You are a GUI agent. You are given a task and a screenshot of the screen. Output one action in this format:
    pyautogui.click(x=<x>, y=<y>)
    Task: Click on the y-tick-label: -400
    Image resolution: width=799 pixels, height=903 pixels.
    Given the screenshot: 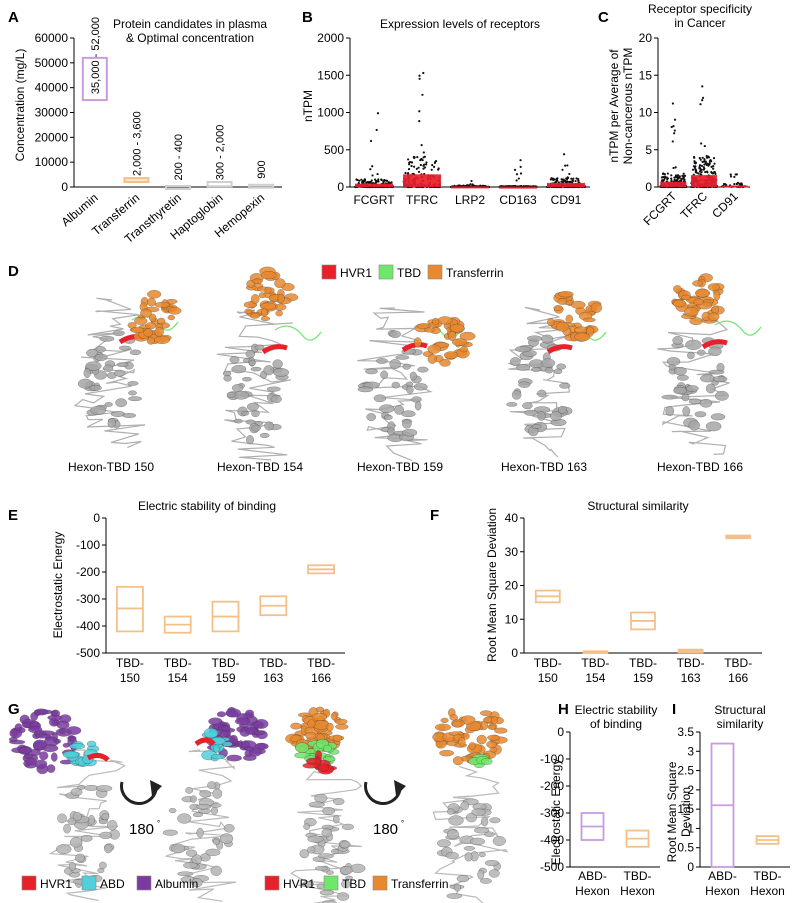 What is the action you would take?
    pyautogui.click(x=88, y=626)
    